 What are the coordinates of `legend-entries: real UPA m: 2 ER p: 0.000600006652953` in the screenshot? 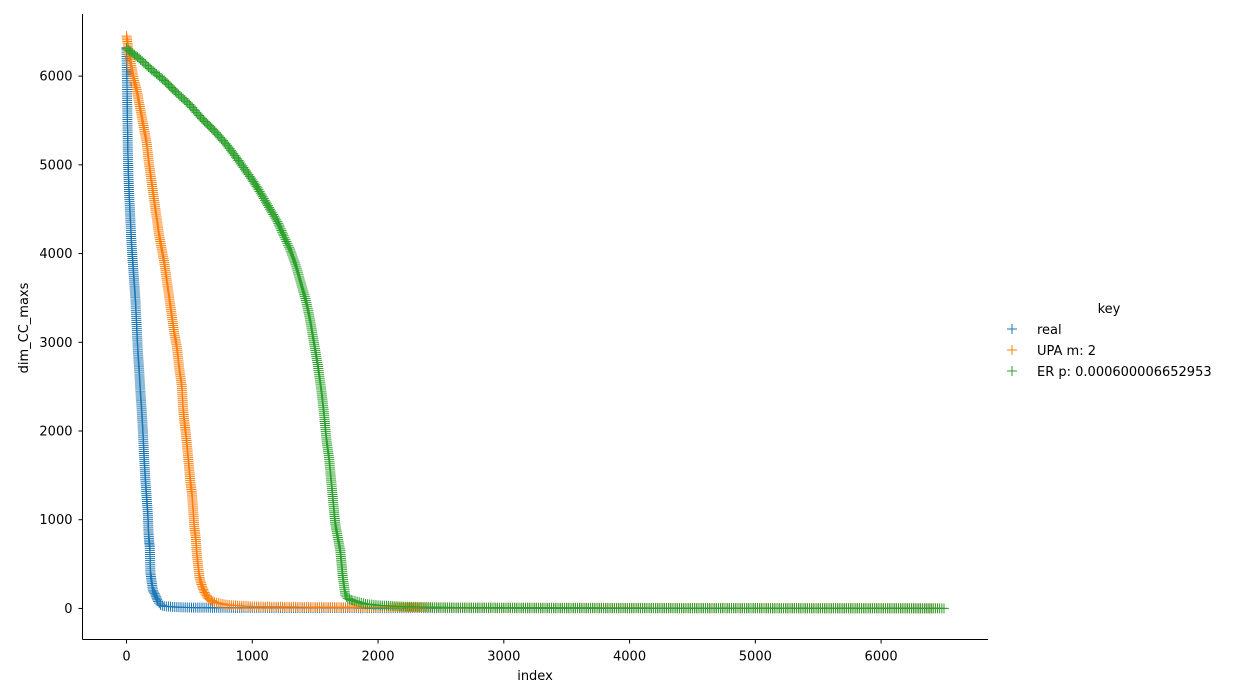 It's located at (1109, 351).